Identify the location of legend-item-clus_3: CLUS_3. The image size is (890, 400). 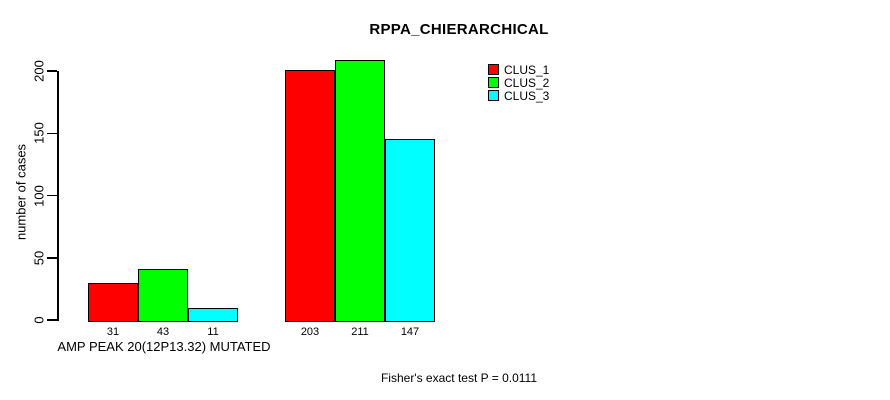
(519, 95).